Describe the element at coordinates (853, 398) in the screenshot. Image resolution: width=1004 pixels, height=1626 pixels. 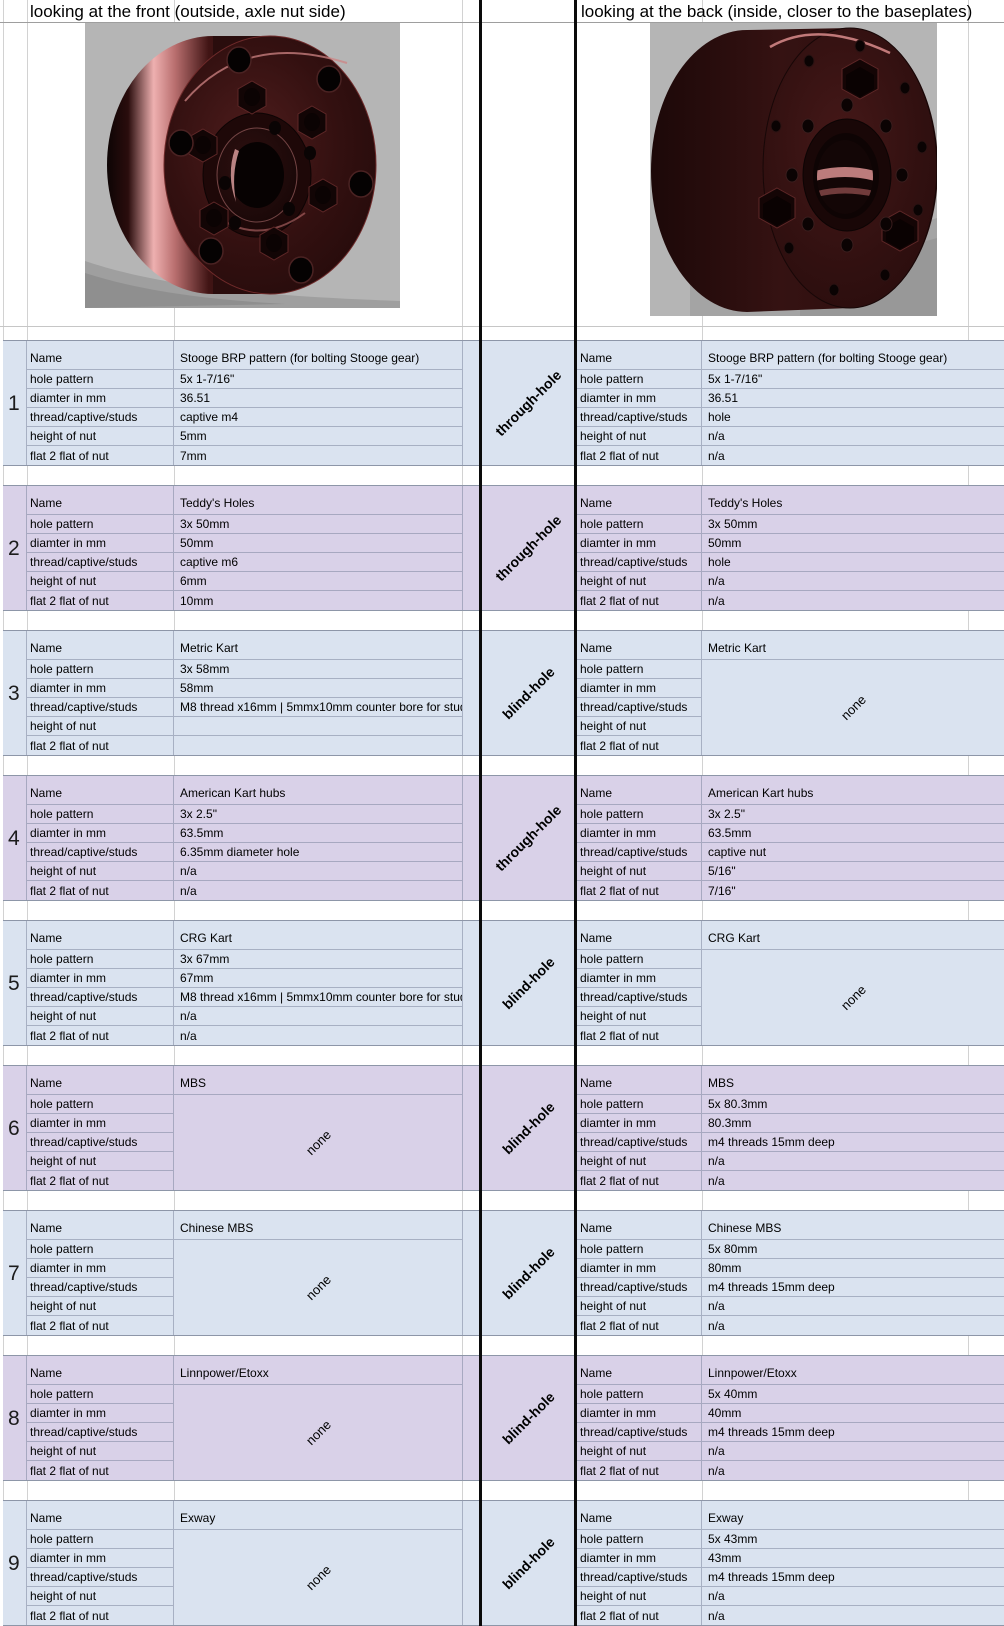
I see `value-cell-back: 36.51` at that location.